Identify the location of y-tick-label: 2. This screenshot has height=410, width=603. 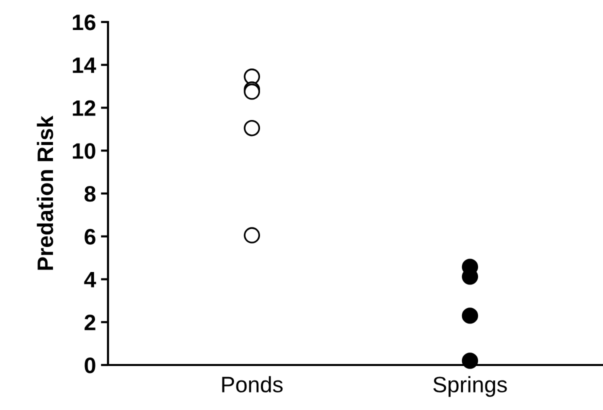
(90, 322).